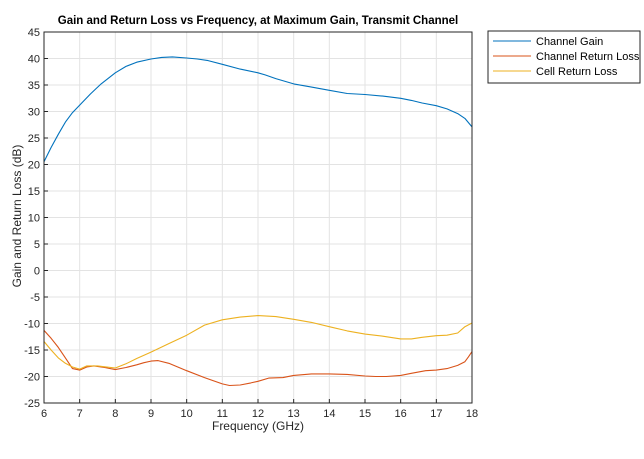 Image resolution: width=644 pixels, height=459 pixels. What do you see at coordinates (37, 245) in the screenshot?
I see `y-tick-label: 5` at bounding box center [37, 245].